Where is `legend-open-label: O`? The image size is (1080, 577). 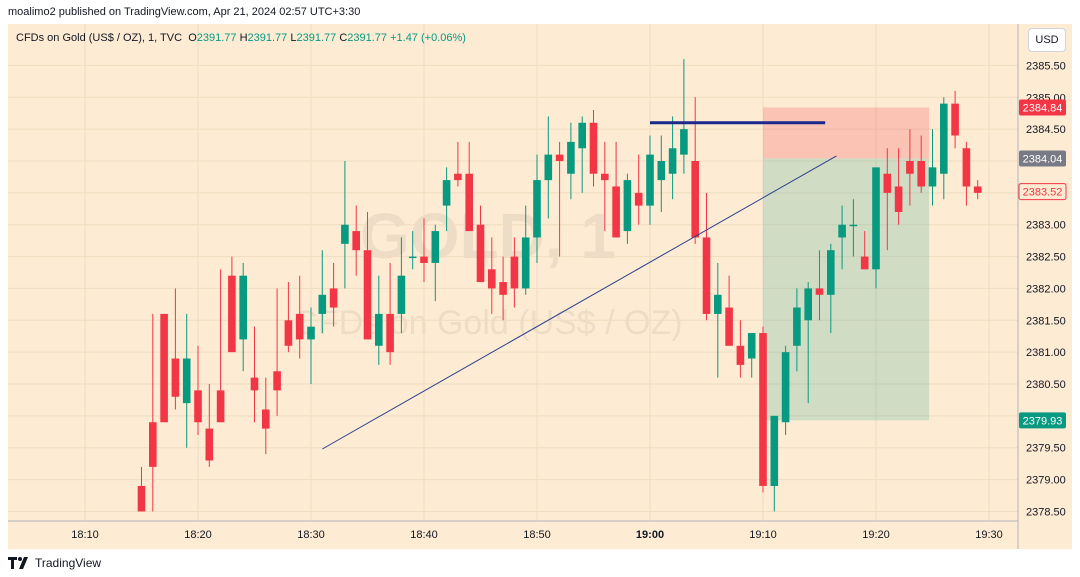 legend-open-label: O is located at coordinates (192, 38).